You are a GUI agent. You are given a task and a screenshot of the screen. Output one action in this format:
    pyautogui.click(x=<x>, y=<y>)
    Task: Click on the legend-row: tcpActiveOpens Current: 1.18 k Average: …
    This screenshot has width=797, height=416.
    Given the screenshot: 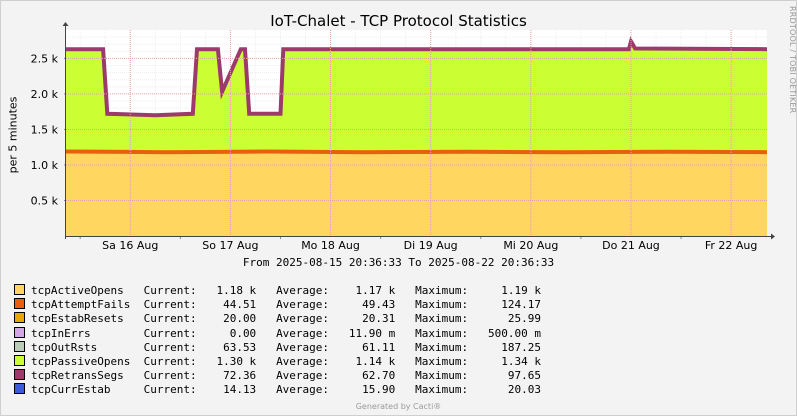 What is the action you would take?
    pyautogui.click(x=277, y=291)
    